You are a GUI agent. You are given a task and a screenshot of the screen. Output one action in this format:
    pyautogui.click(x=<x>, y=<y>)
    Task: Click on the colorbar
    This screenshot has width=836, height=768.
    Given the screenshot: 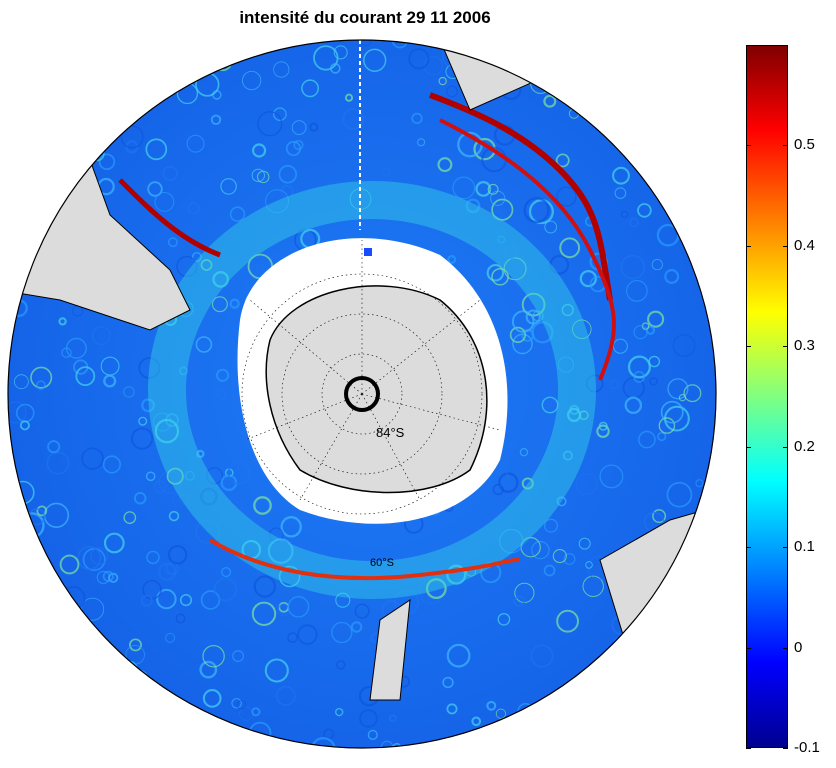 What is the action you would take?
    pyautogui.click(x=767, y=396)
    